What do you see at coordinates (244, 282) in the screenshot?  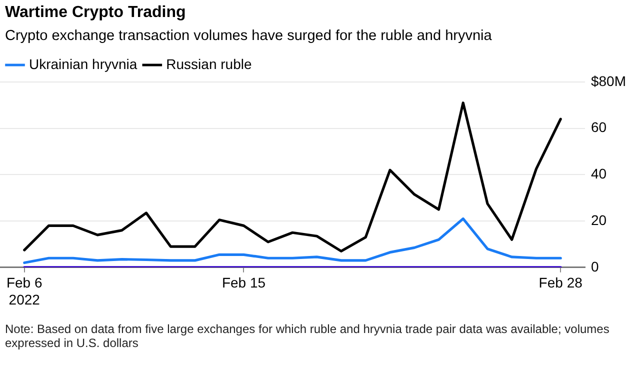 I see `x-tick-label: Feb 15` at bounding box center [244, 282].